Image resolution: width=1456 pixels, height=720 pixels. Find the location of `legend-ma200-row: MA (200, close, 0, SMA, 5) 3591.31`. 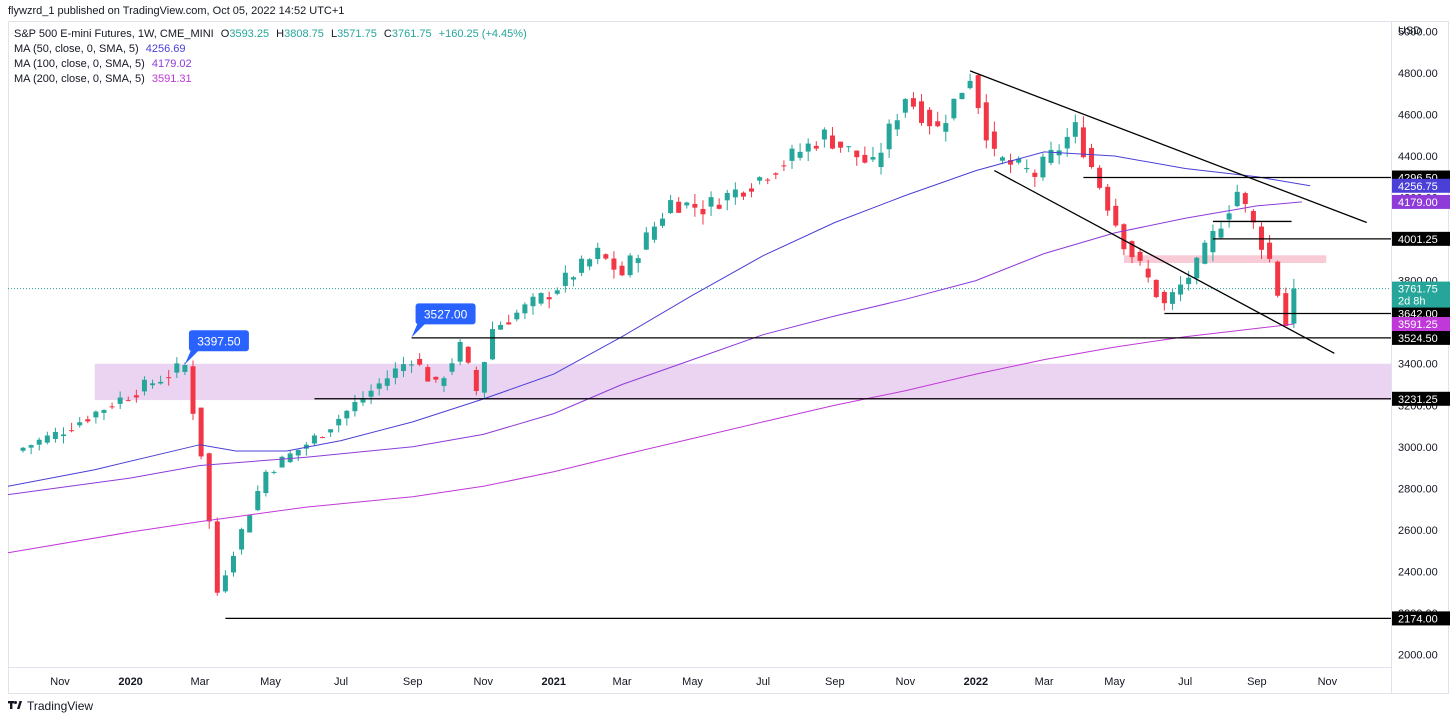

legend-ma200-row: MA (200, close, 0, SMA, 5) 3591.31 is located at coordinates (272, 79).